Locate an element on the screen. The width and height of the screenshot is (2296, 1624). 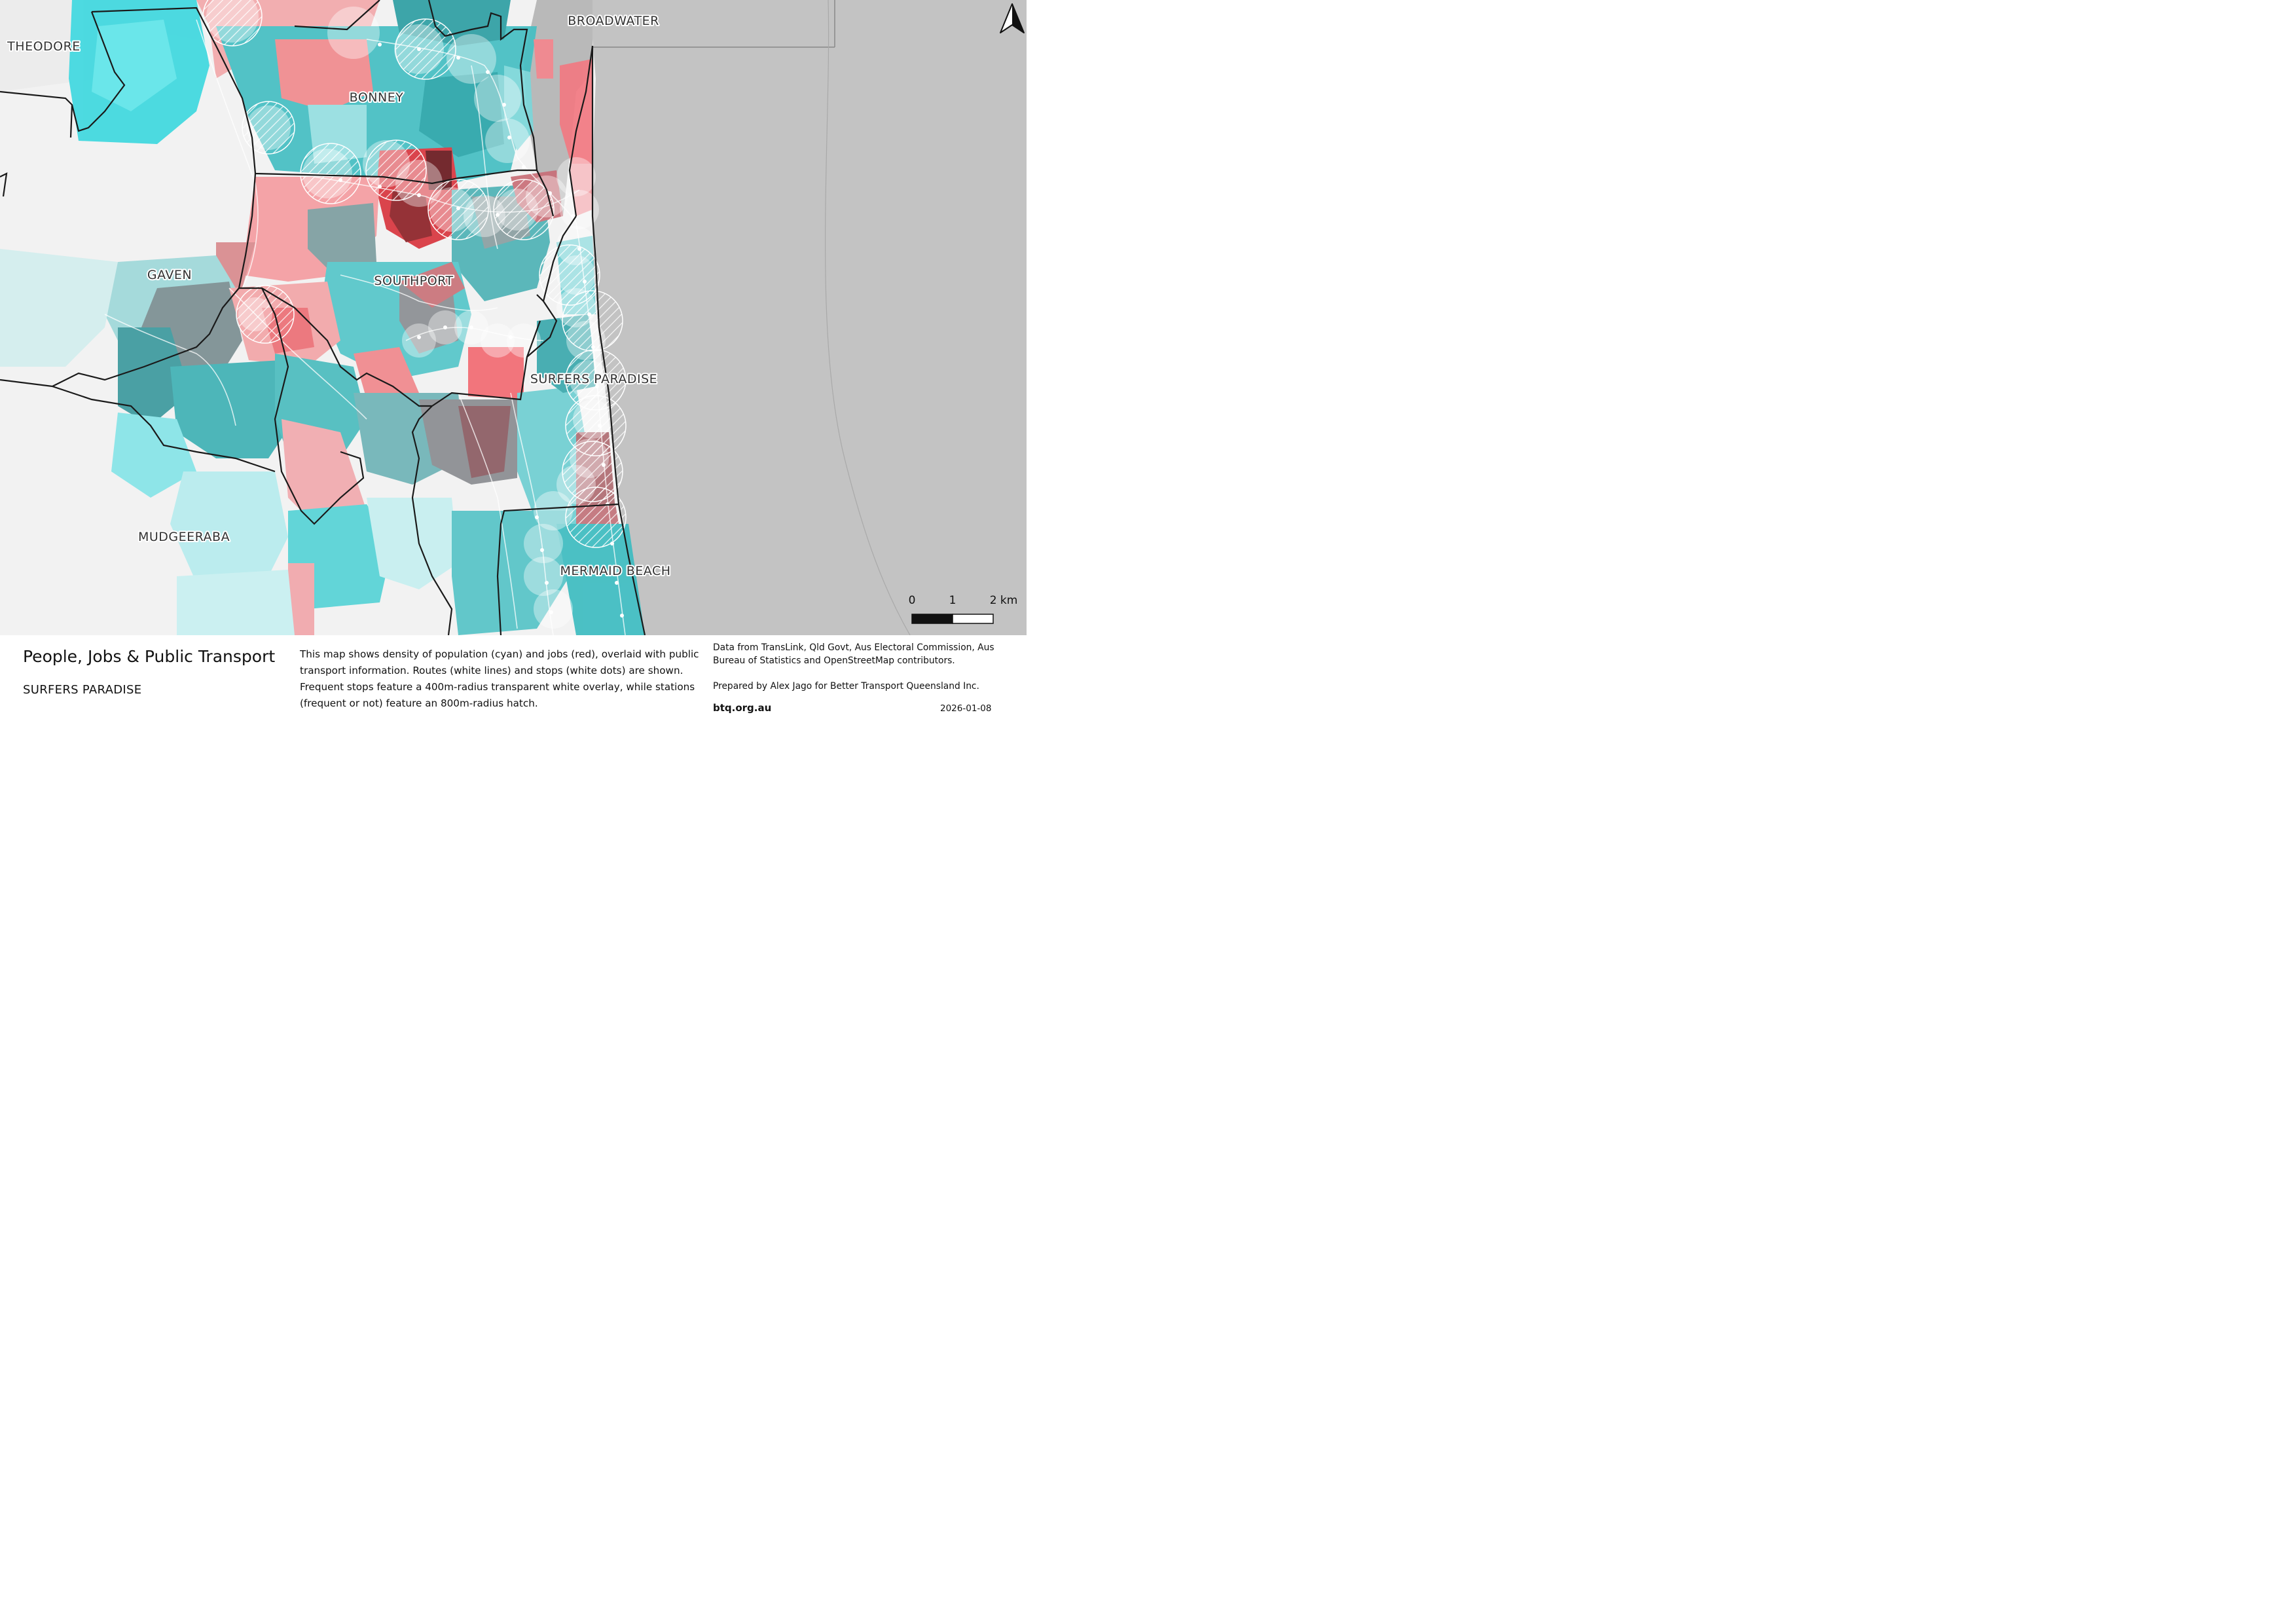
scale-label: 0 is located at coordinates (912, 600).